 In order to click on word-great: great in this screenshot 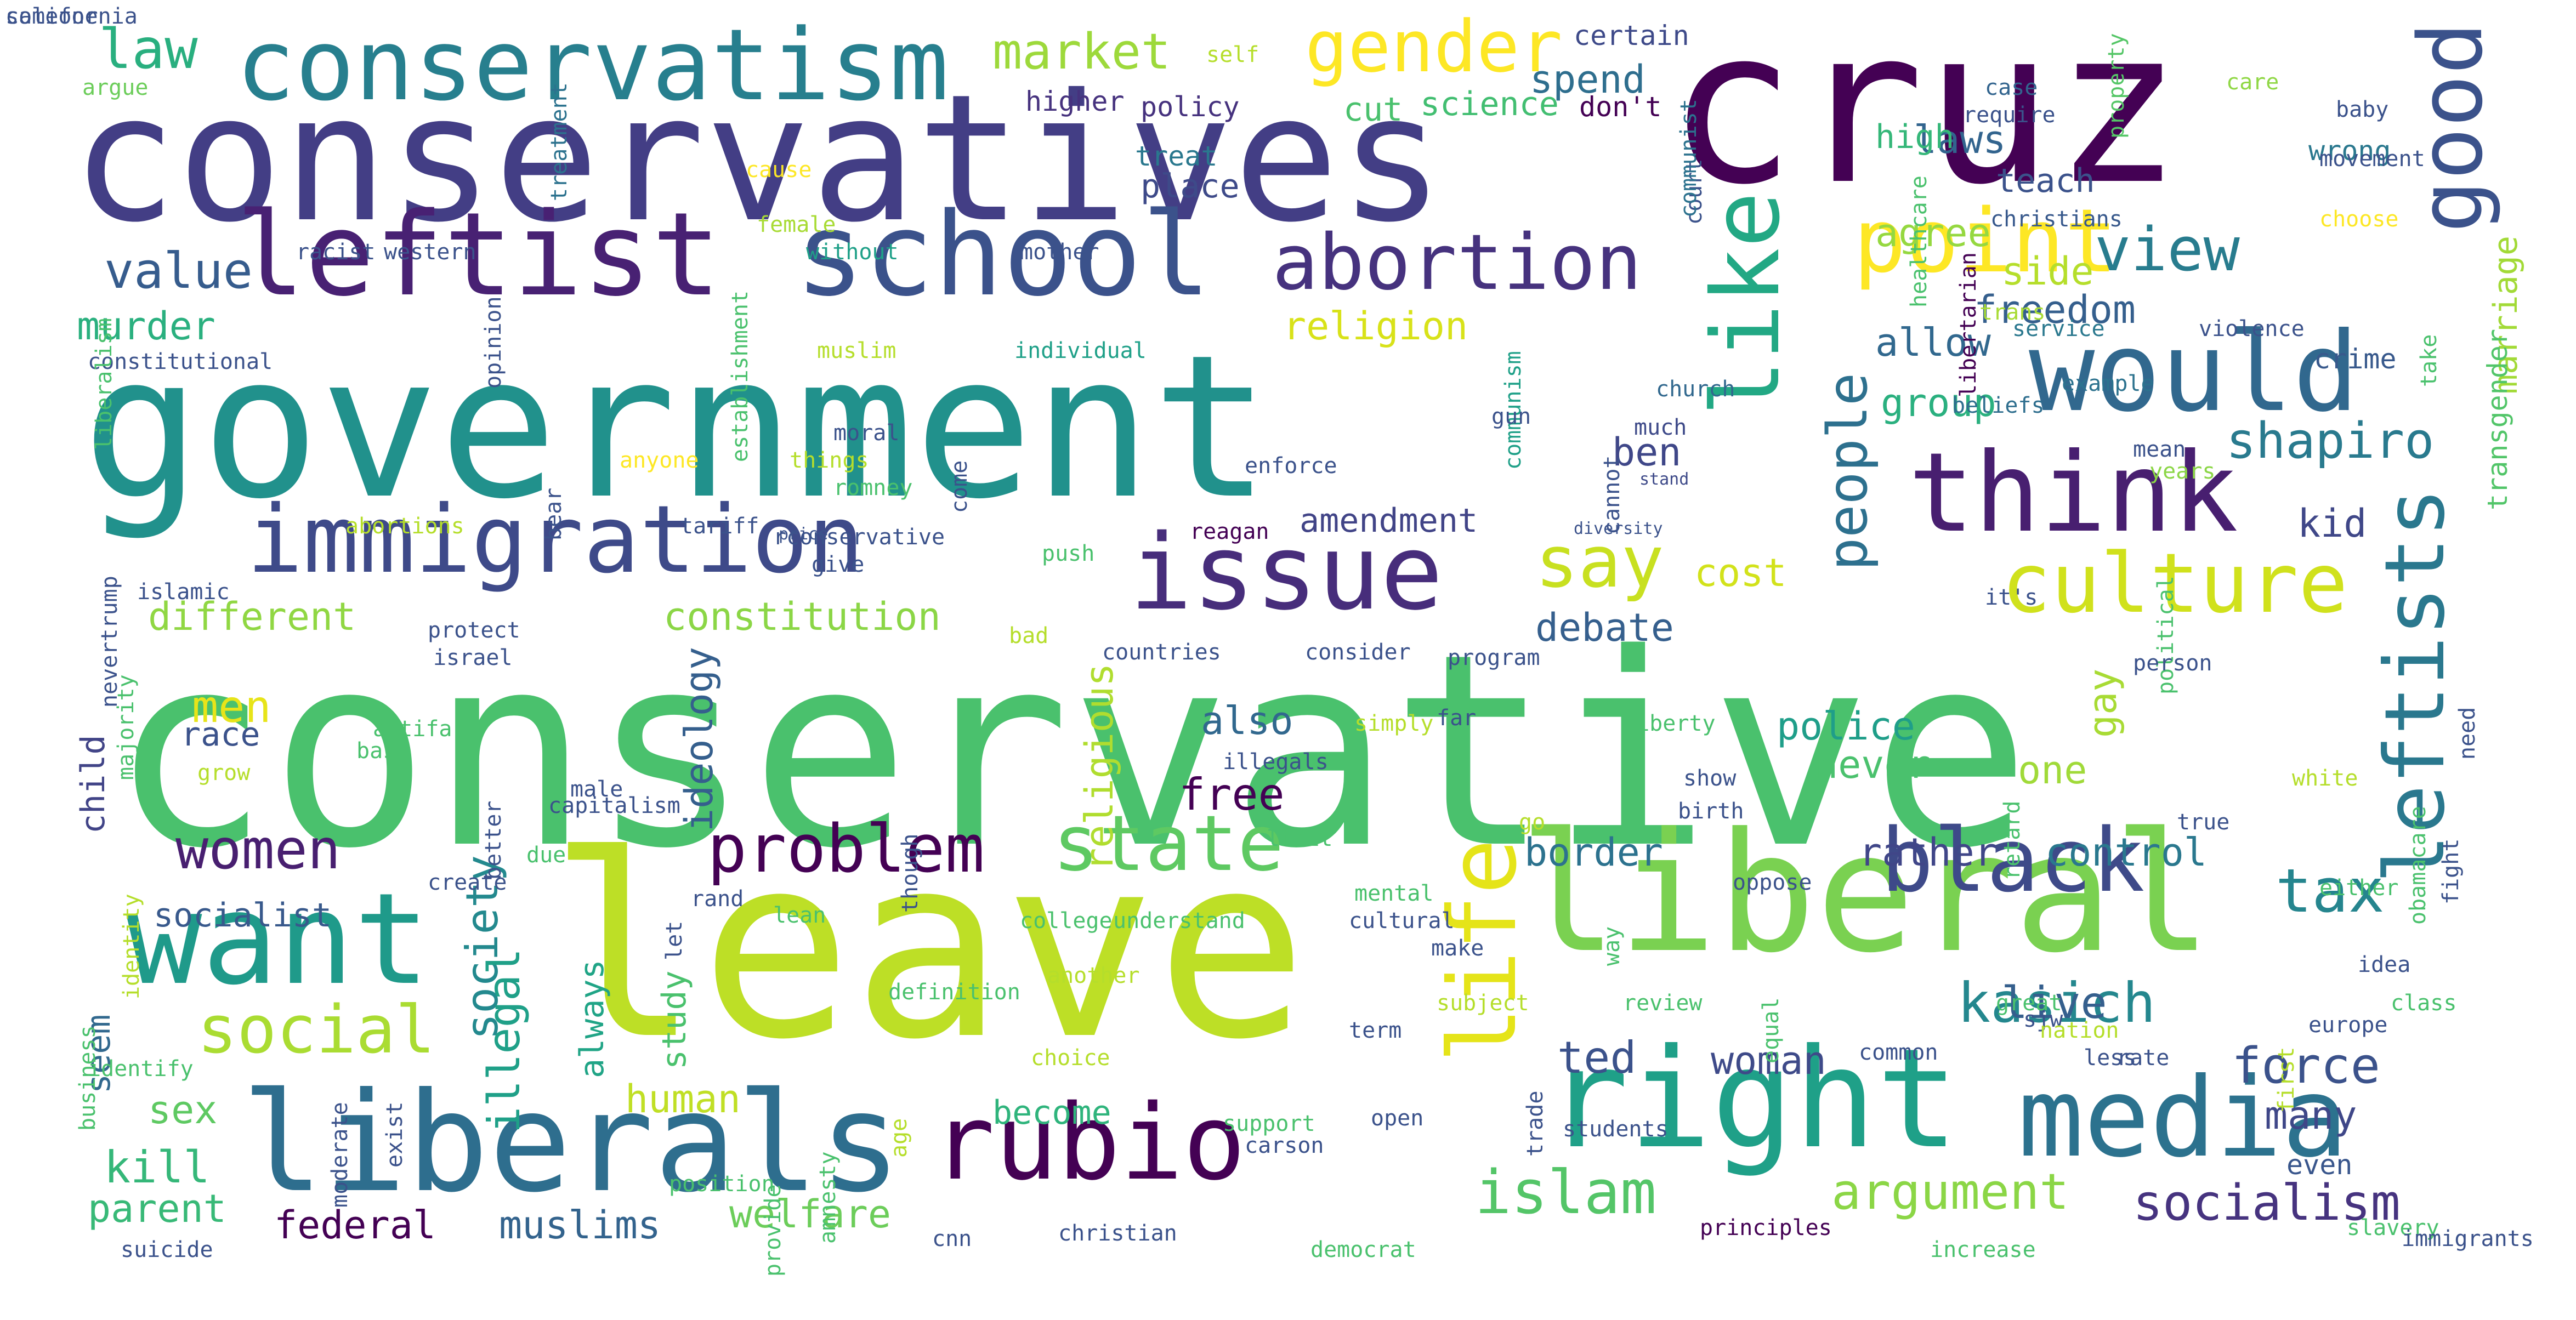, I will do `click(2029, 1003)`.